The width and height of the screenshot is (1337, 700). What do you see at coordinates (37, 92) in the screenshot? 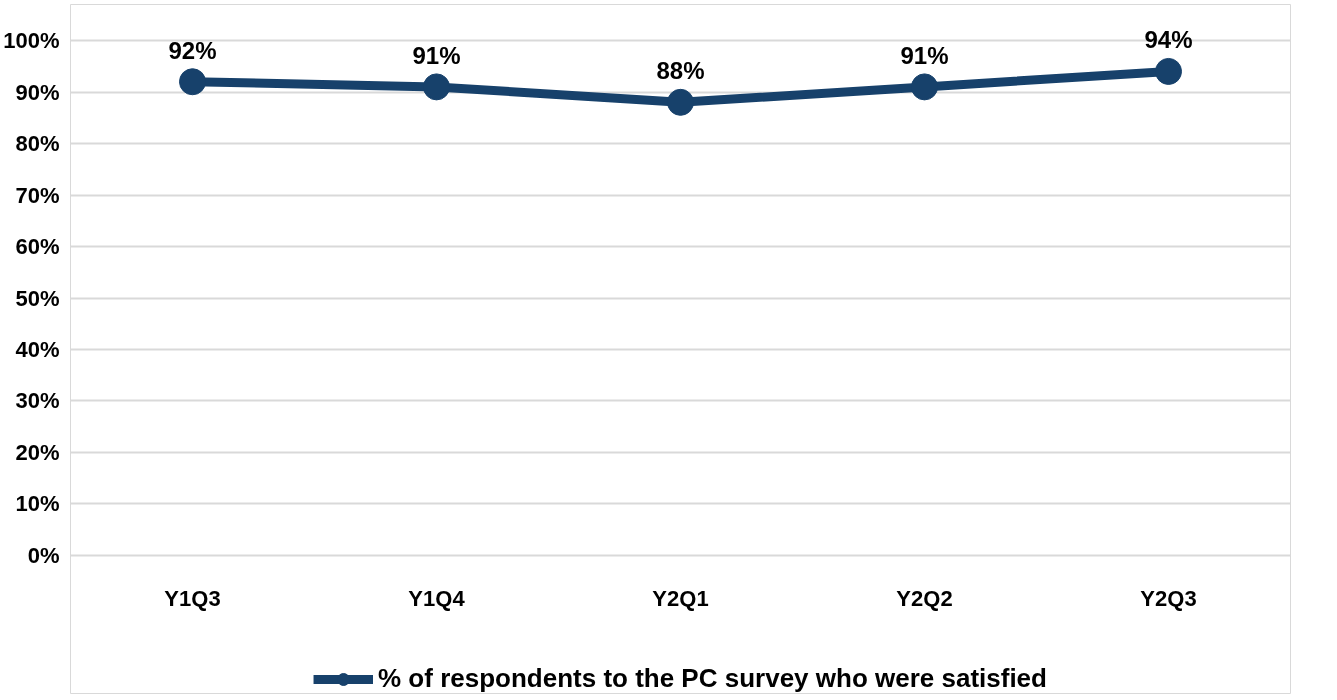
I see `y-tick-label: 90%` at bounding box center [37, 92].